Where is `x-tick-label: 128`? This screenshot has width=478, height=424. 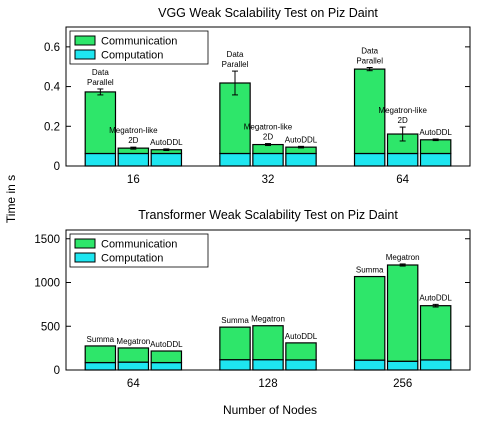 x-tick-label: 128 is located at coordinates (267, 384).